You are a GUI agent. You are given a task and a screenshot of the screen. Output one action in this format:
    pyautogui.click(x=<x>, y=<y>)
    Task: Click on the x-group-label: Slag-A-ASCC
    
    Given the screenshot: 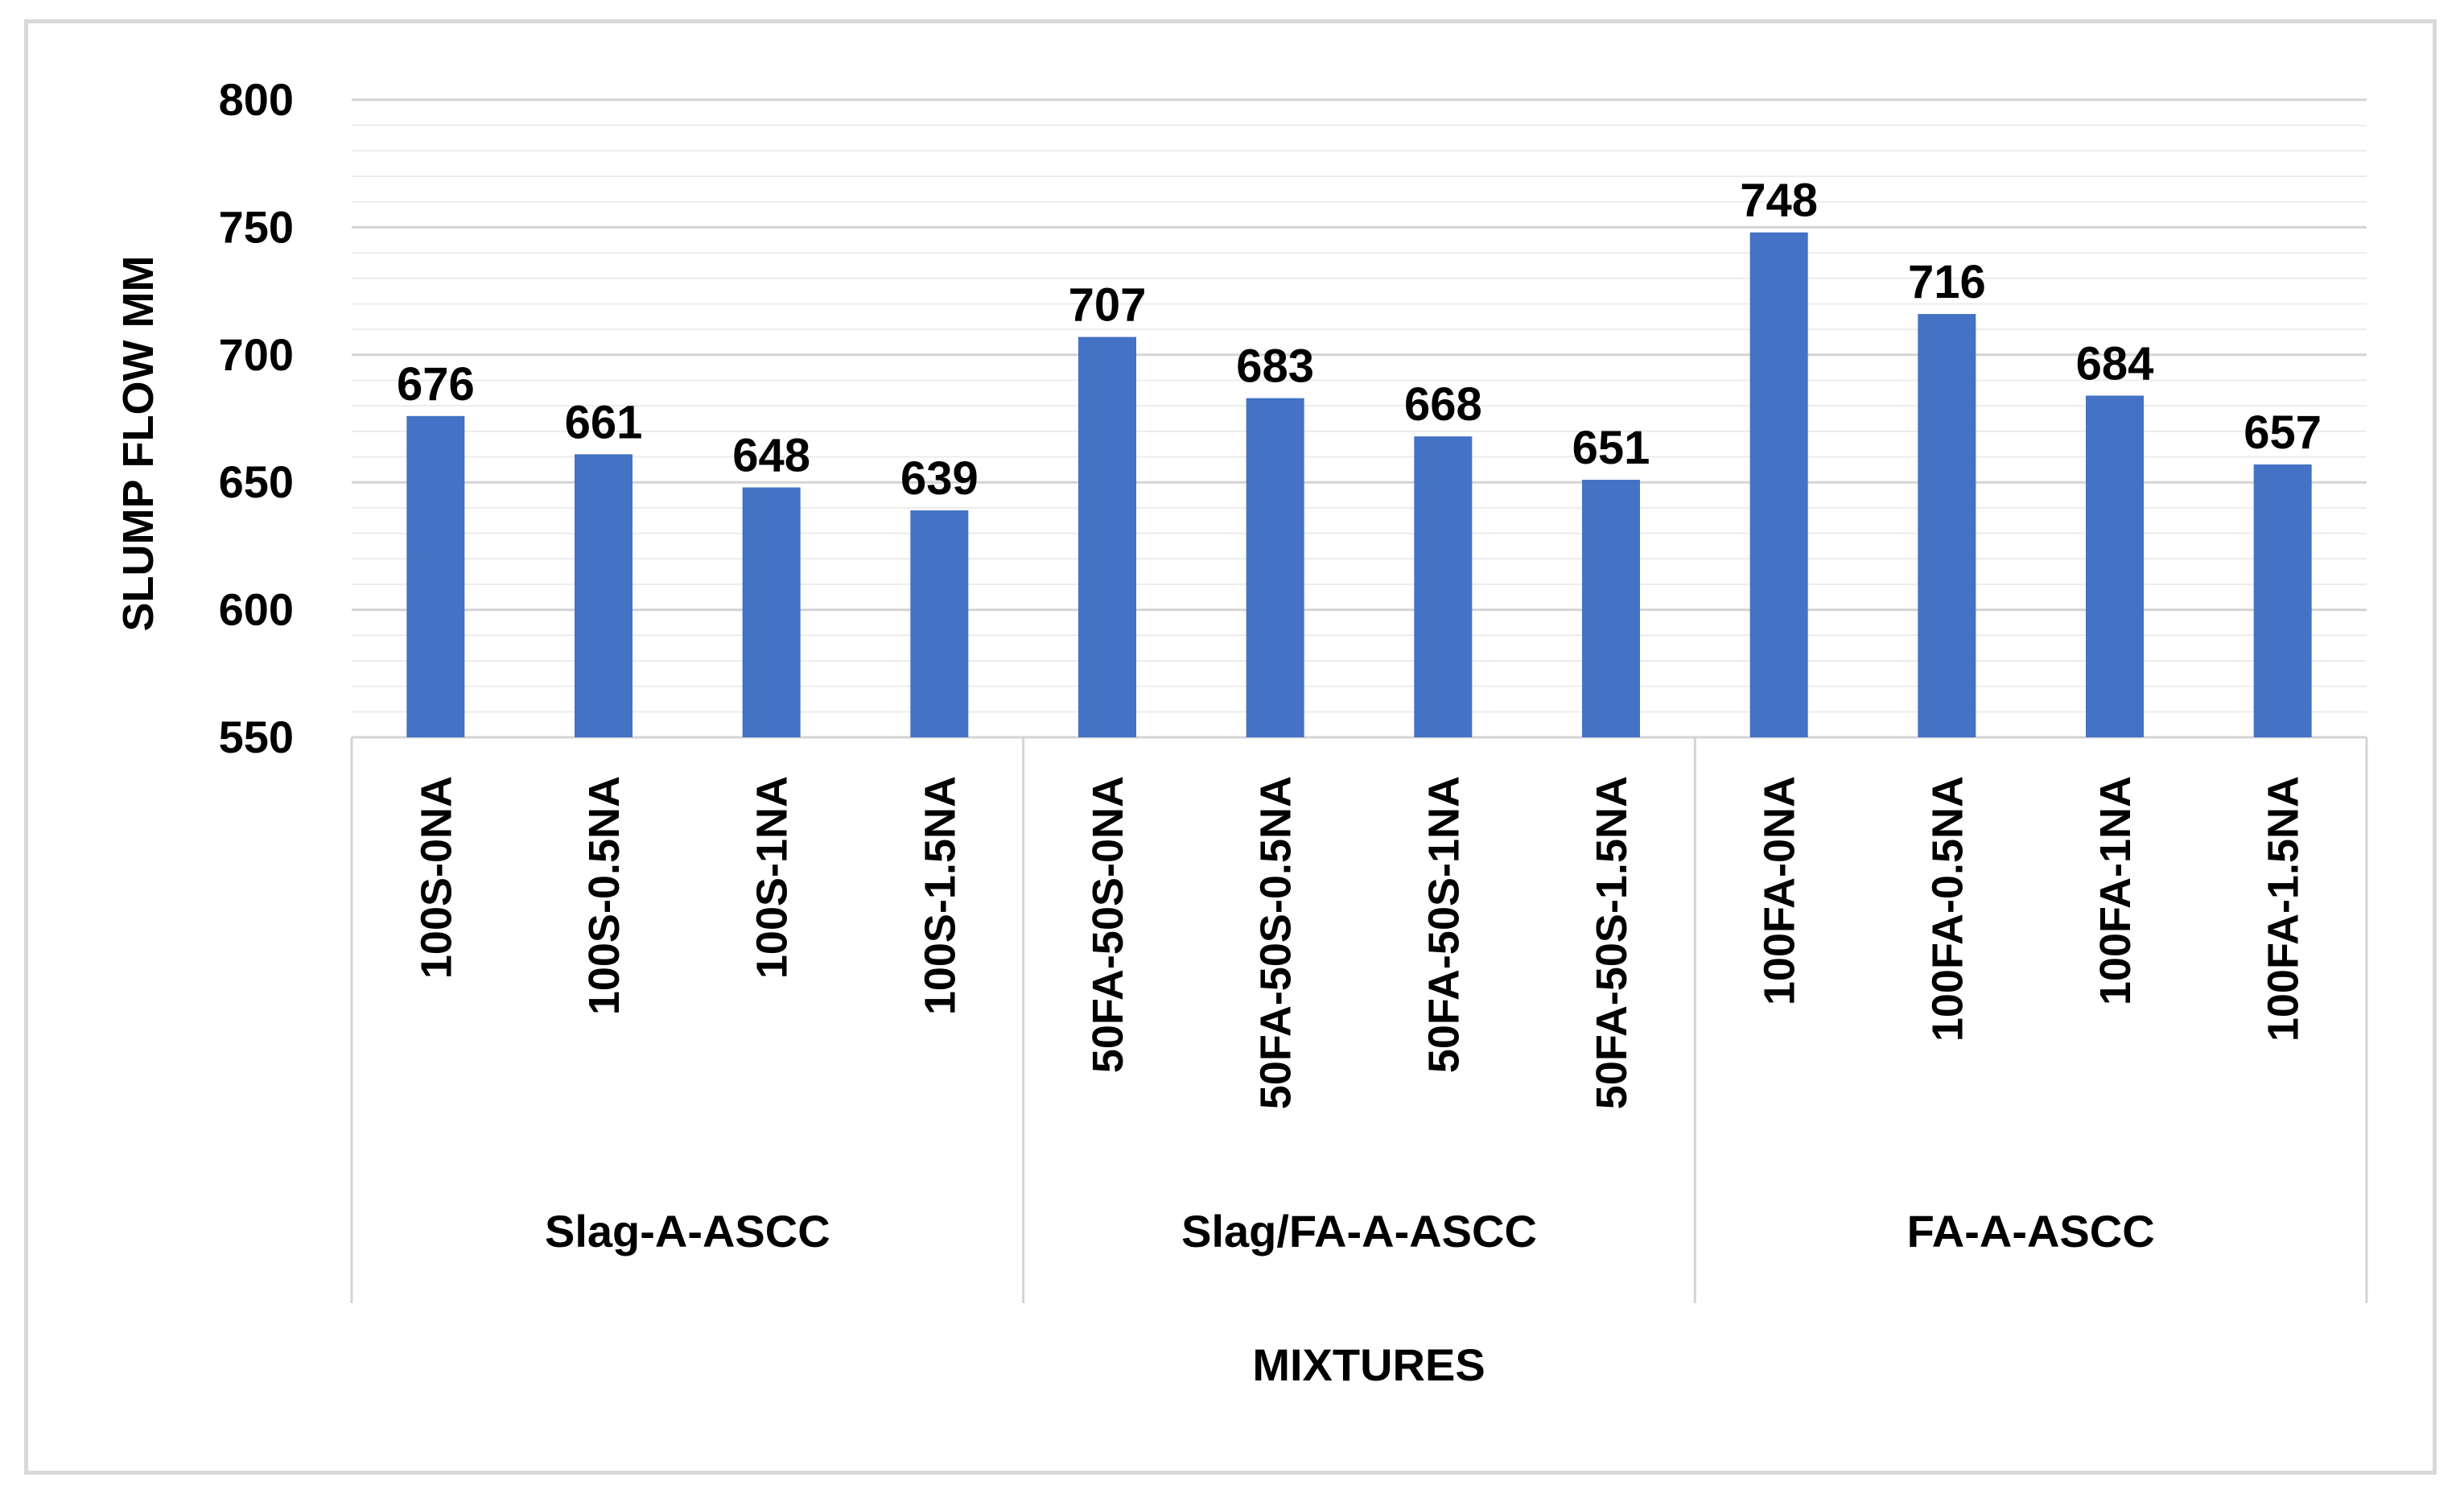 What is the action you would take?
    pyautogui.click(x=687, y=1231)
    